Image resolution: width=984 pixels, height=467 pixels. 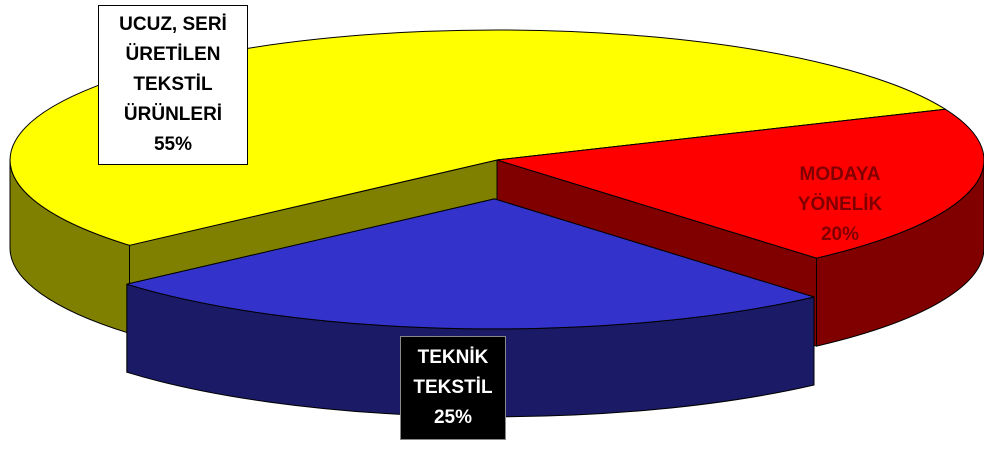 I want to click on value-label: 55%, so click(x=173, y=144).